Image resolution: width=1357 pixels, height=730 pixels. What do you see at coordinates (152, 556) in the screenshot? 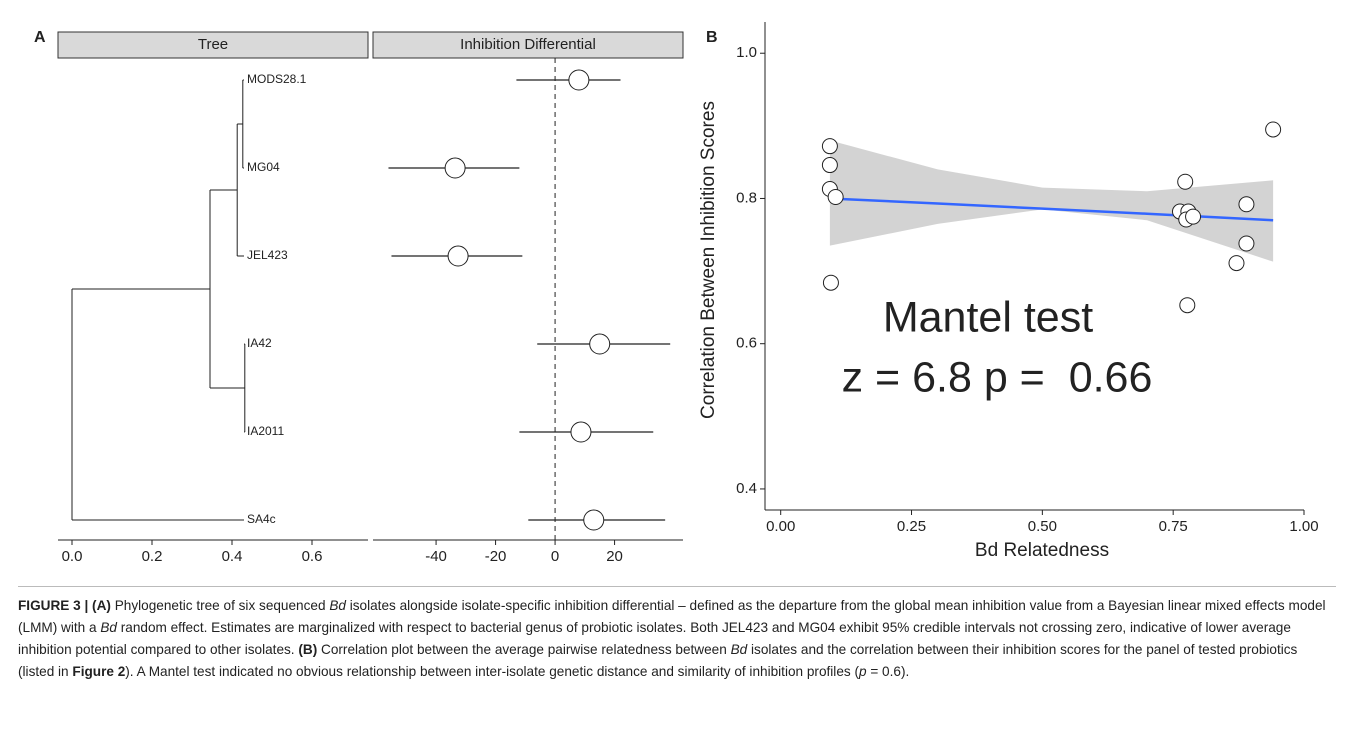
I see `x-tick-label: 0.2` at bounding box center [152, 556].